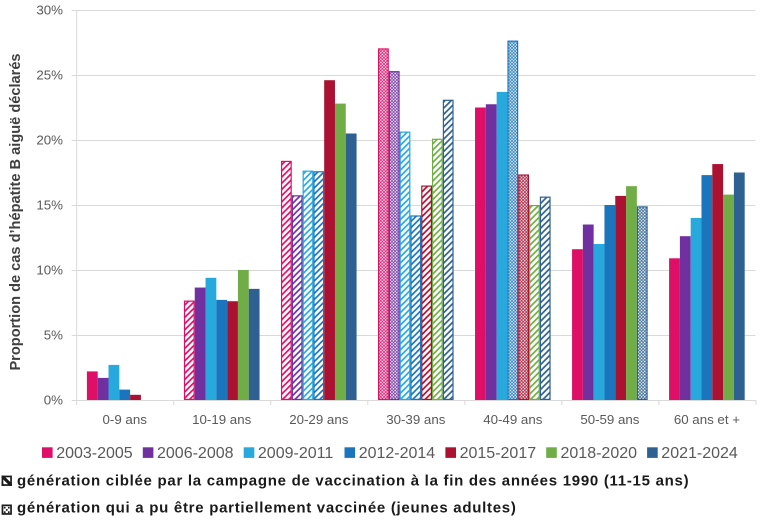 Image resolution: width=762 pixels, height=522 pixels. I want to click on svg-text: 2009-2011, so click(295, 453).